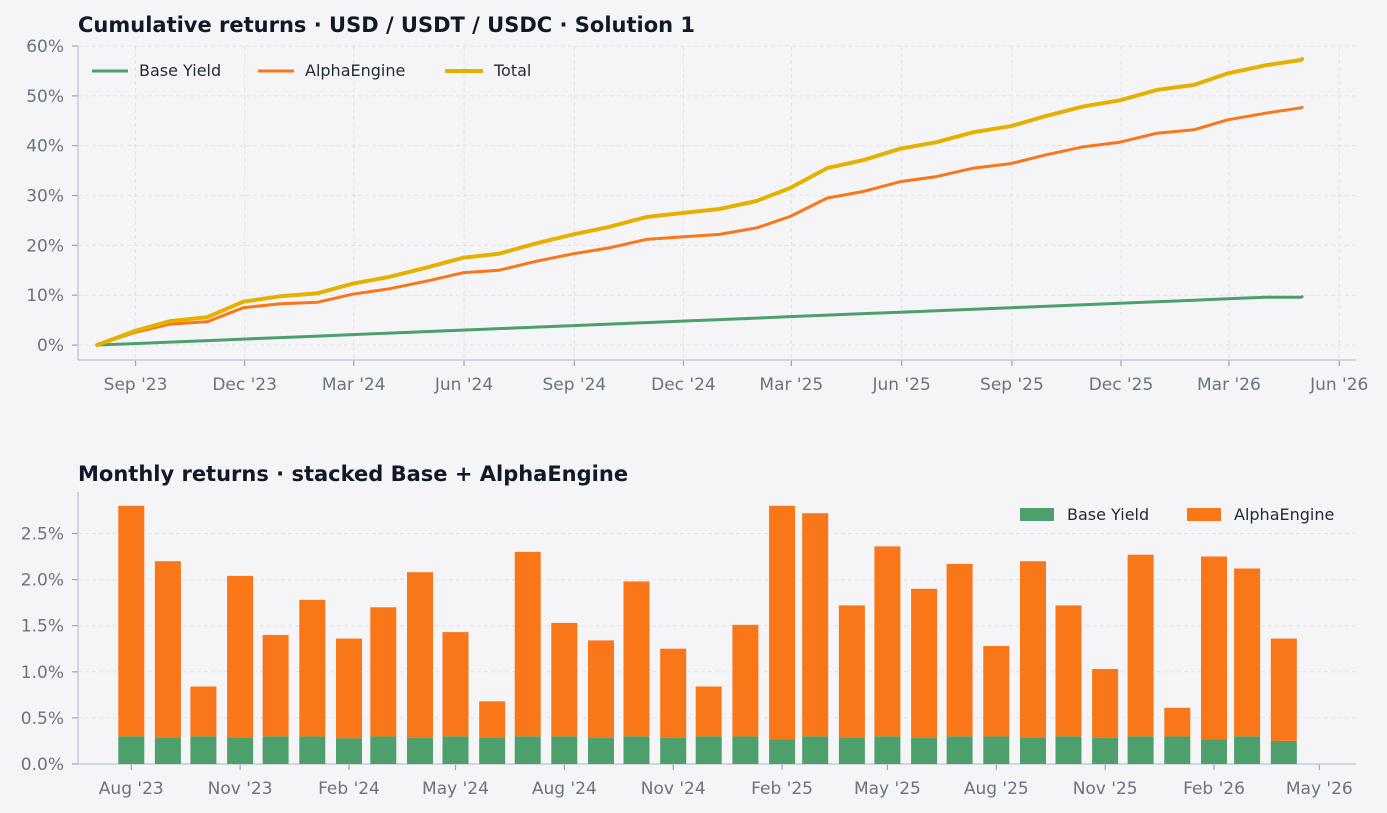 The width and height of the screenshot is (1387, 813). What do you see at coordinates (42, 627) in the screenshot?
I see `y-tick-label: 1.5%` at bounding box center [42, 627].